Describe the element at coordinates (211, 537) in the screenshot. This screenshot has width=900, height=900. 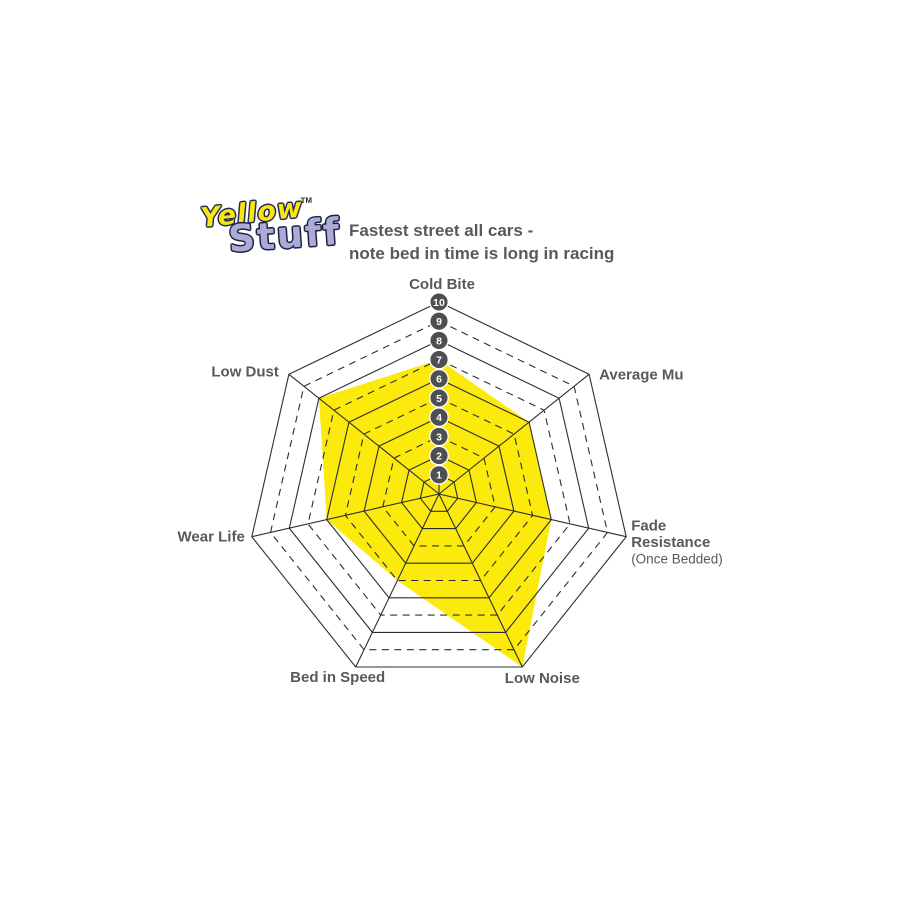
I see `axis-label-wear-life: Wear Life` at that location.